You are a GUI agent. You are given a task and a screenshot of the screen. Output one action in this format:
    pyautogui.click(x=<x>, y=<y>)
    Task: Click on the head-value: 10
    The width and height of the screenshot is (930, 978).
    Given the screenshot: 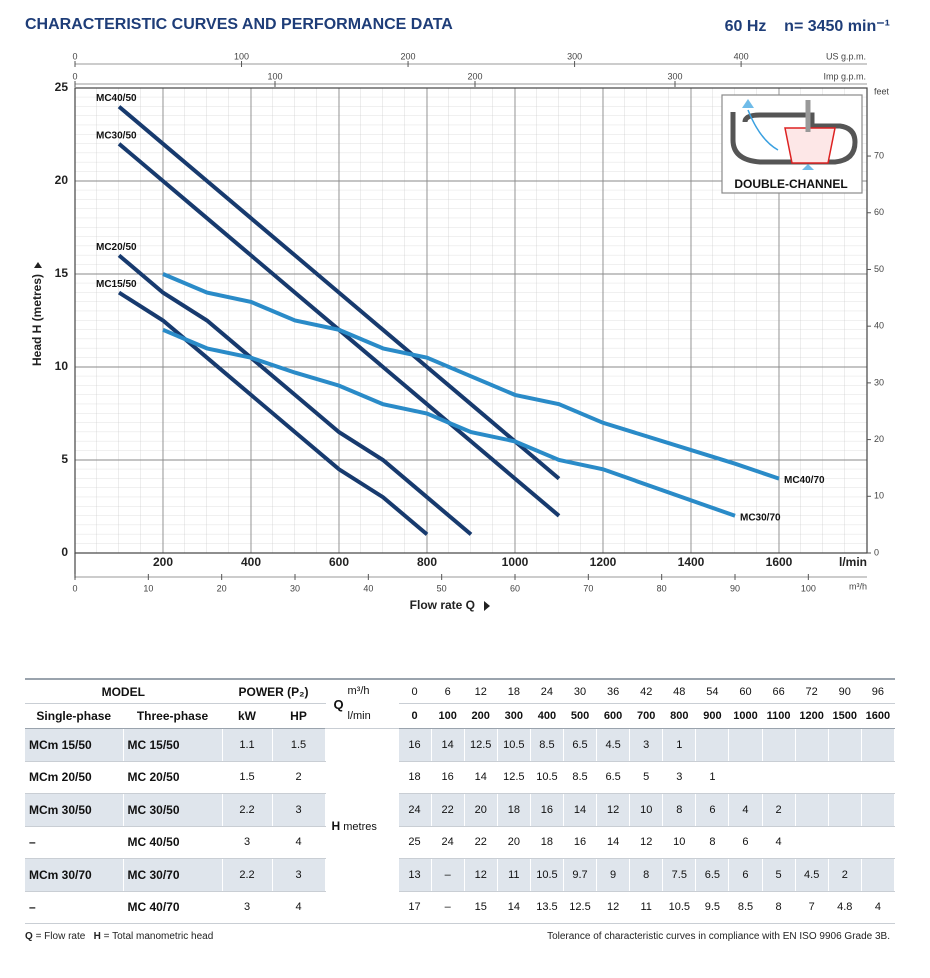 What is the action you would take?
    pyautogui.click(x=646, y=810)
    